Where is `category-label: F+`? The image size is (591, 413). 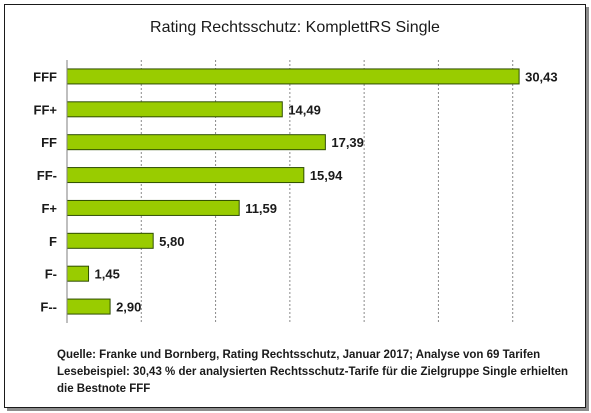 category-label: F+ is located at coordinates (49, 208).